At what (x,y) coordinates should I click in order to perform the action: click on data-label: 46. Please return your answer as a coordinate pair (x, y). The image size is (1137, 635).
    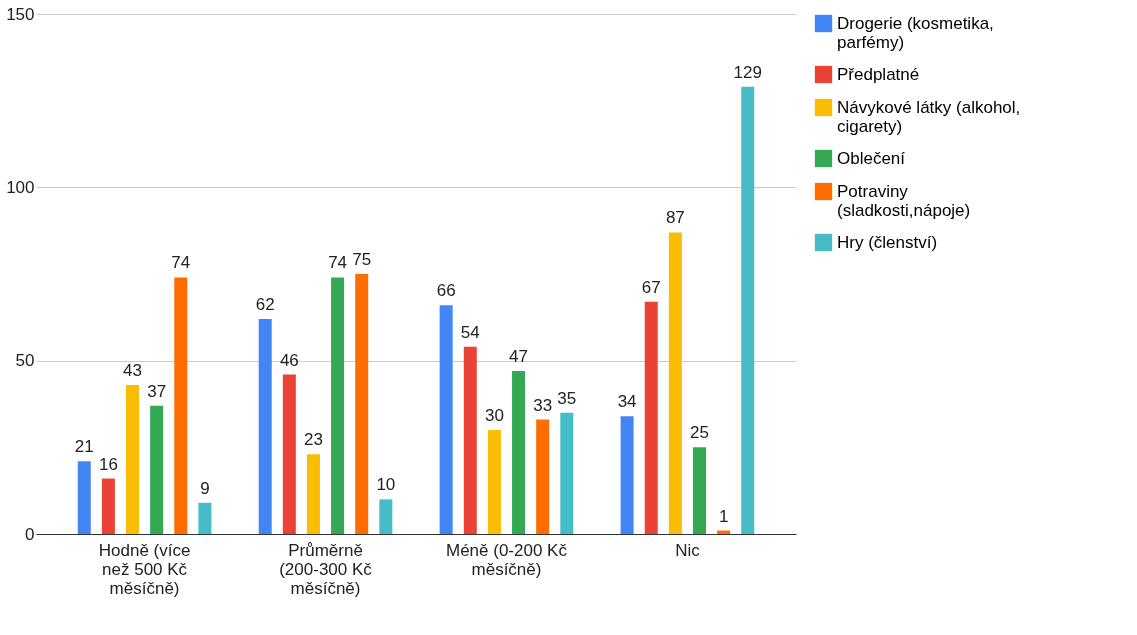
    Looking at the image, I should click on (289, 360).